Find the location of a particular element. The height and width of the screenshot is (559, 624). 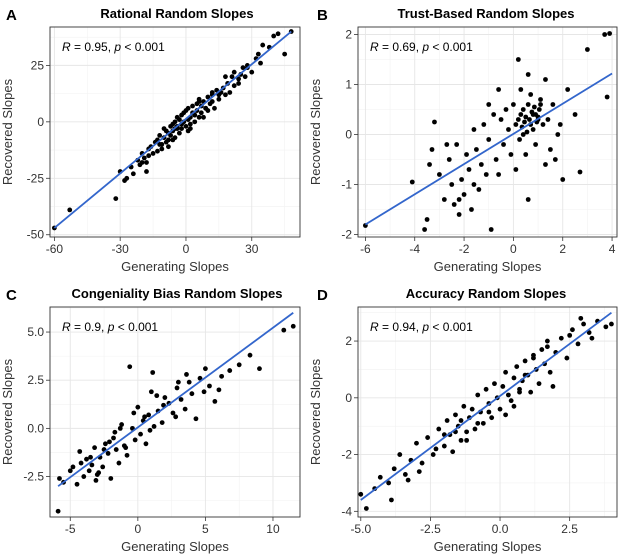

x-tick-label: -4 is located at coordinates (414, 249).